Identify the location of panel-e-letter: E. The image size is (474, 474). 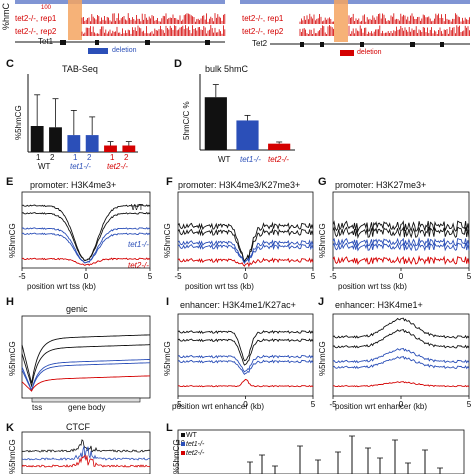
(10, 182).